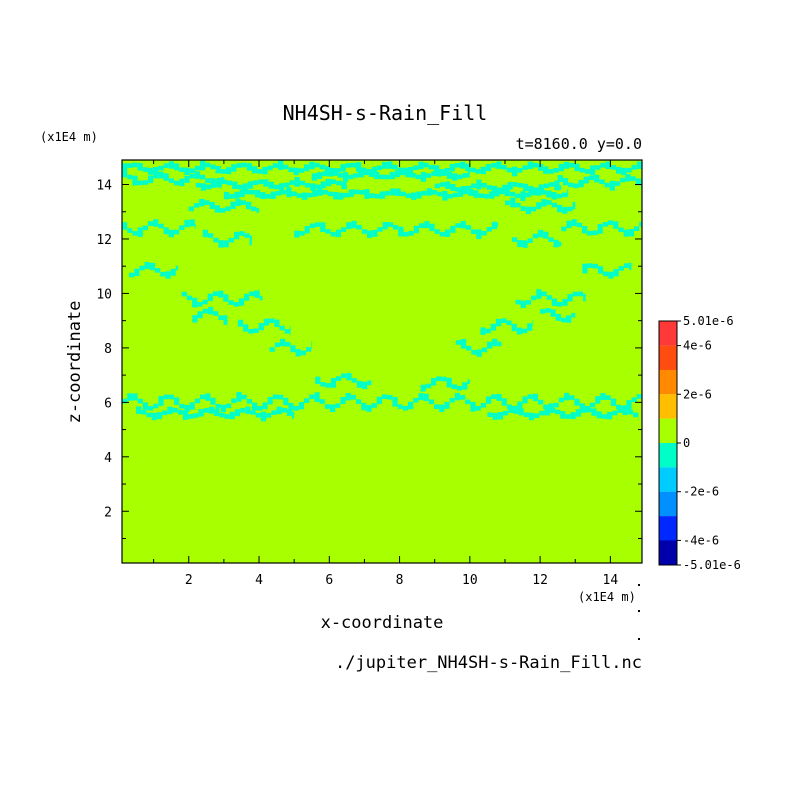 This screenshot has width=804, height=804. Describe the element at coordinates (108, 349) in the screenshot. I see `y-tick-label: 8` at that location.